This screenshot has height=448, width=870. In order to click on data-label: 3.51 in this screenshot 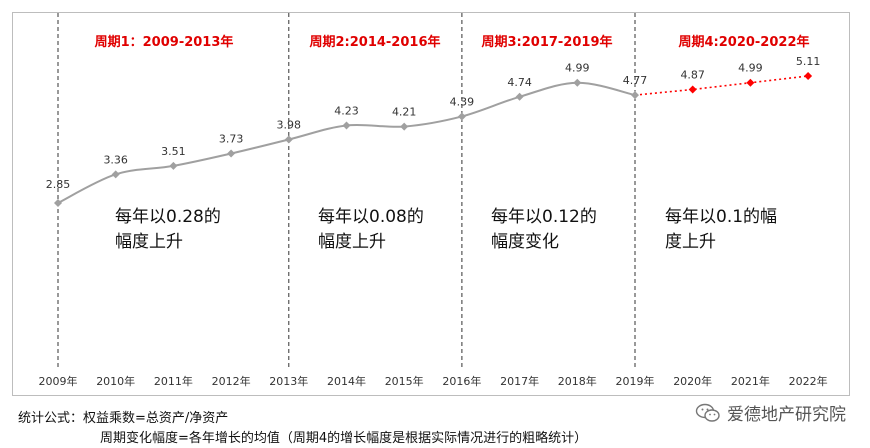, I will do `click(173, 151)`.